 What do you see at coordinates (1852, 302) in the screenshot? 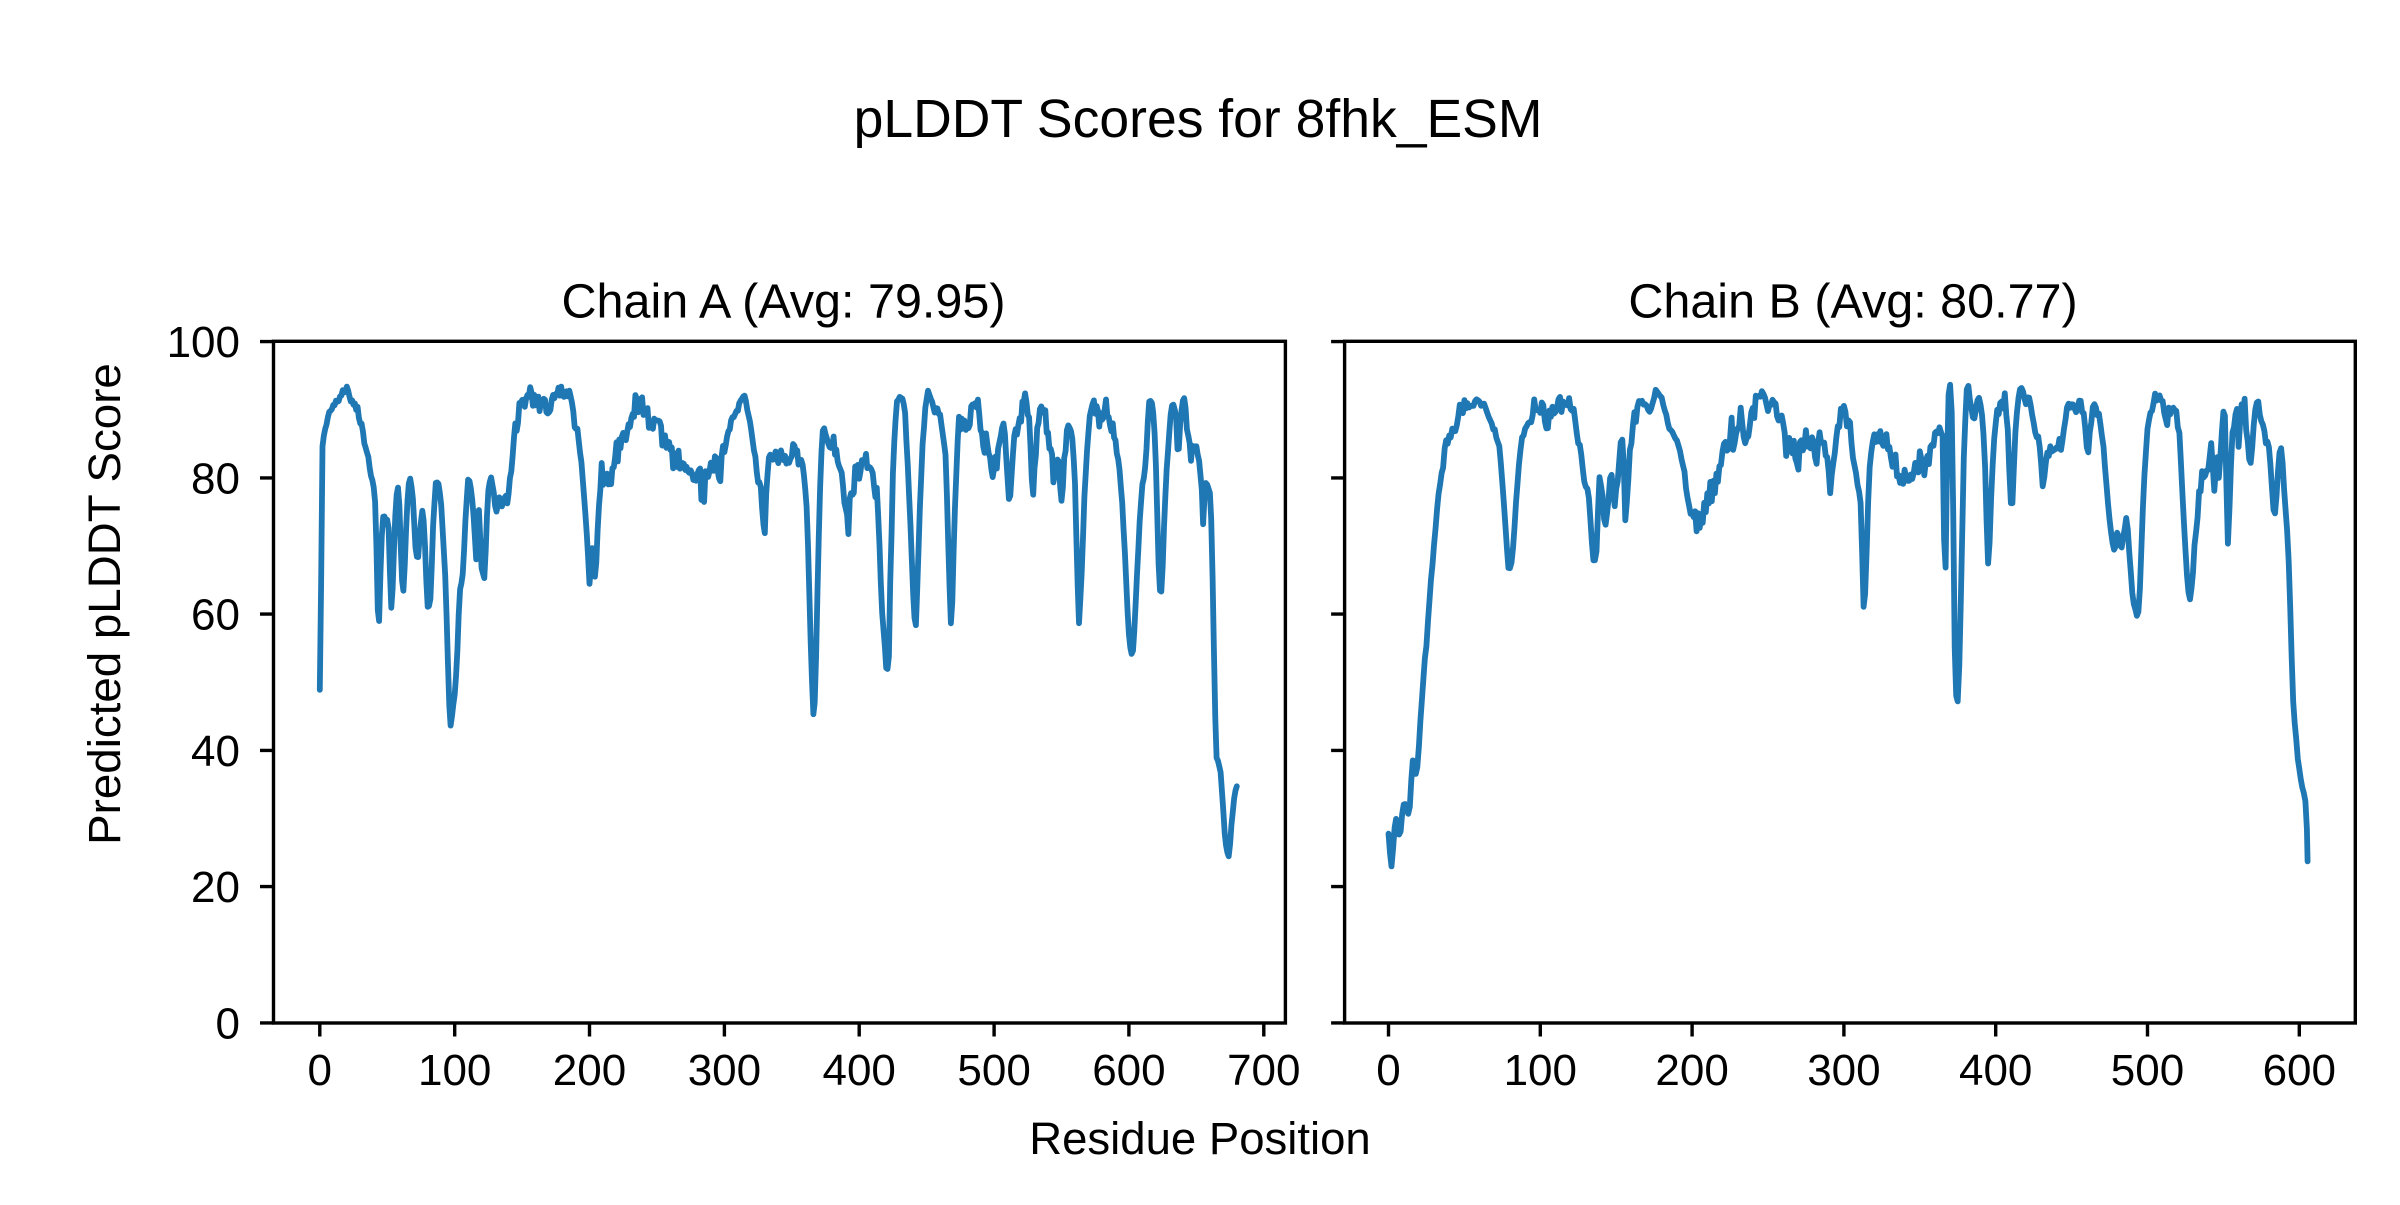
I see `svg-text: Chain B (Avg: 80.77)` at bounding box center [1852, 302].